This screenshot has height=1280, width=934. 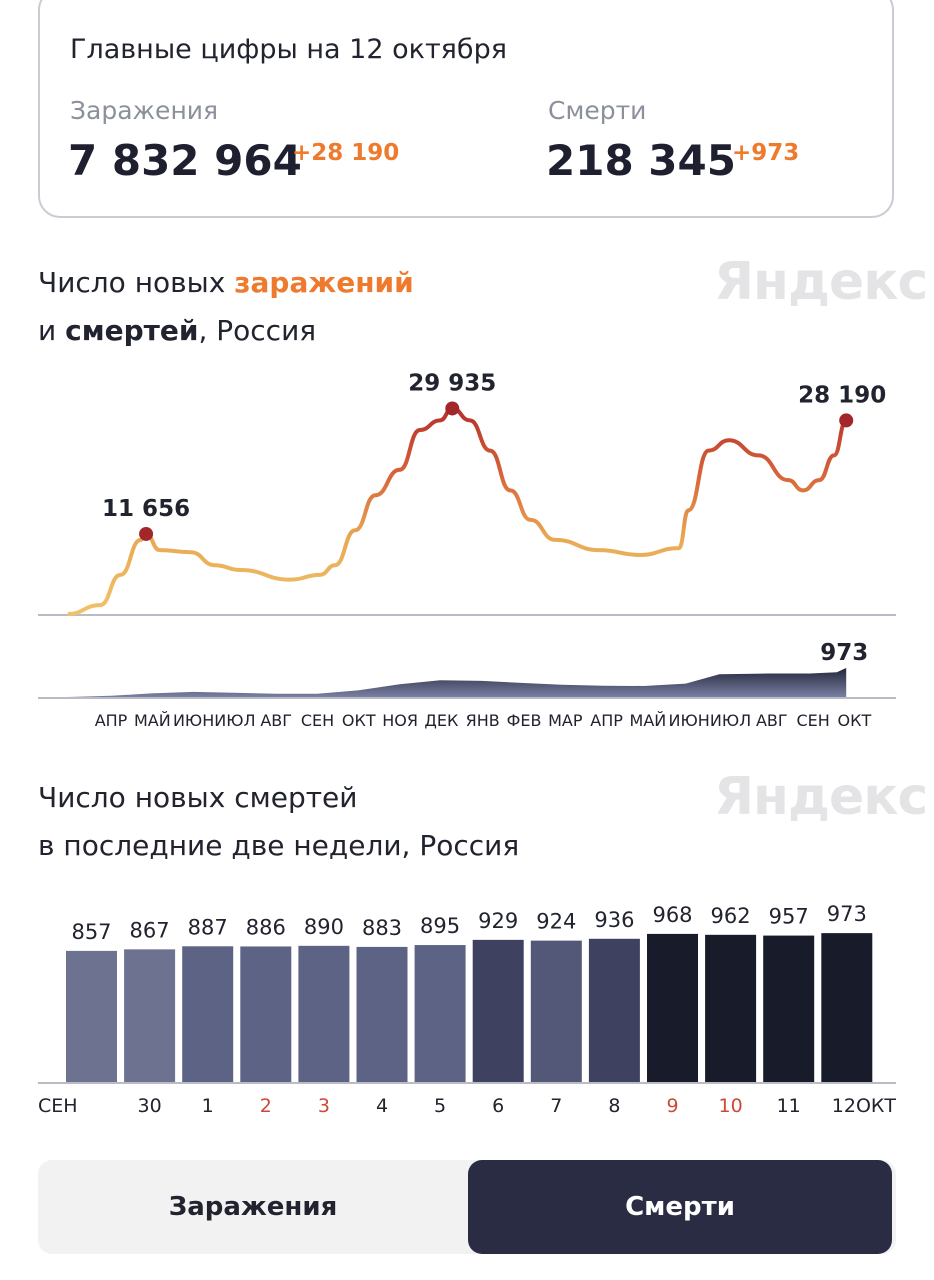 I want to click on metric-toggle: Заражения Смерти, so click(x=467, y=1207).